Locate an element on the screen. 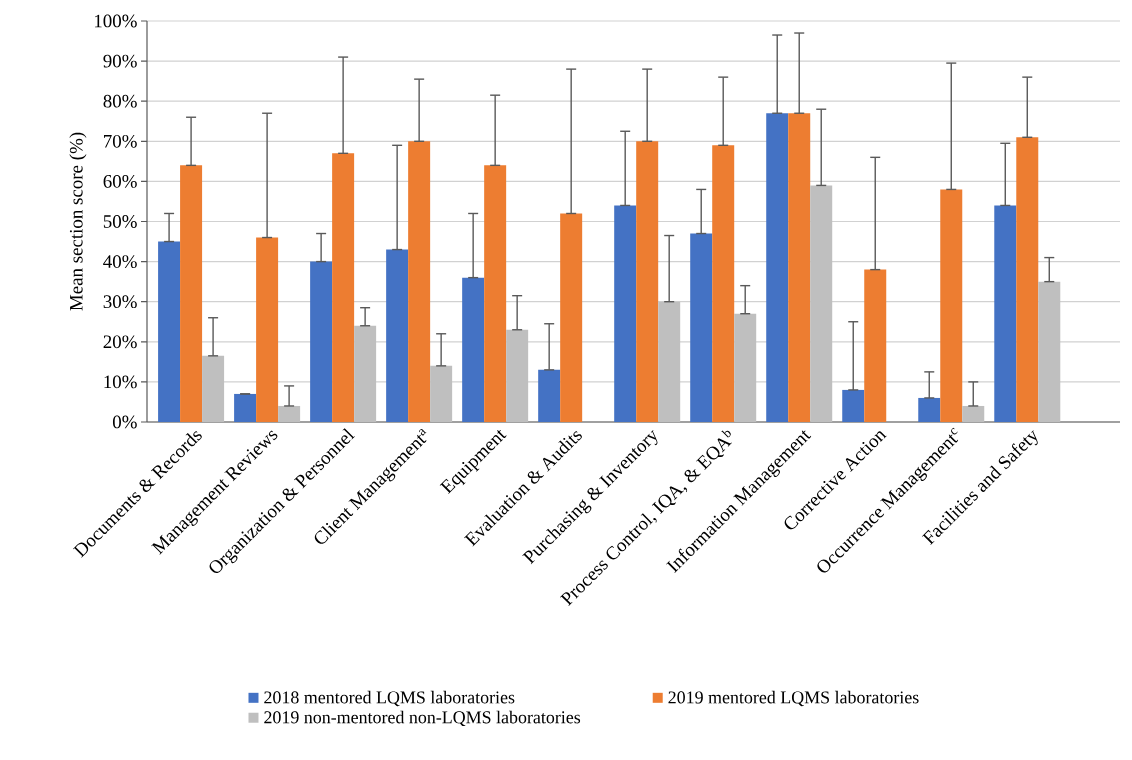  y-tick-label: 10% is located at coordinates (120, 382).